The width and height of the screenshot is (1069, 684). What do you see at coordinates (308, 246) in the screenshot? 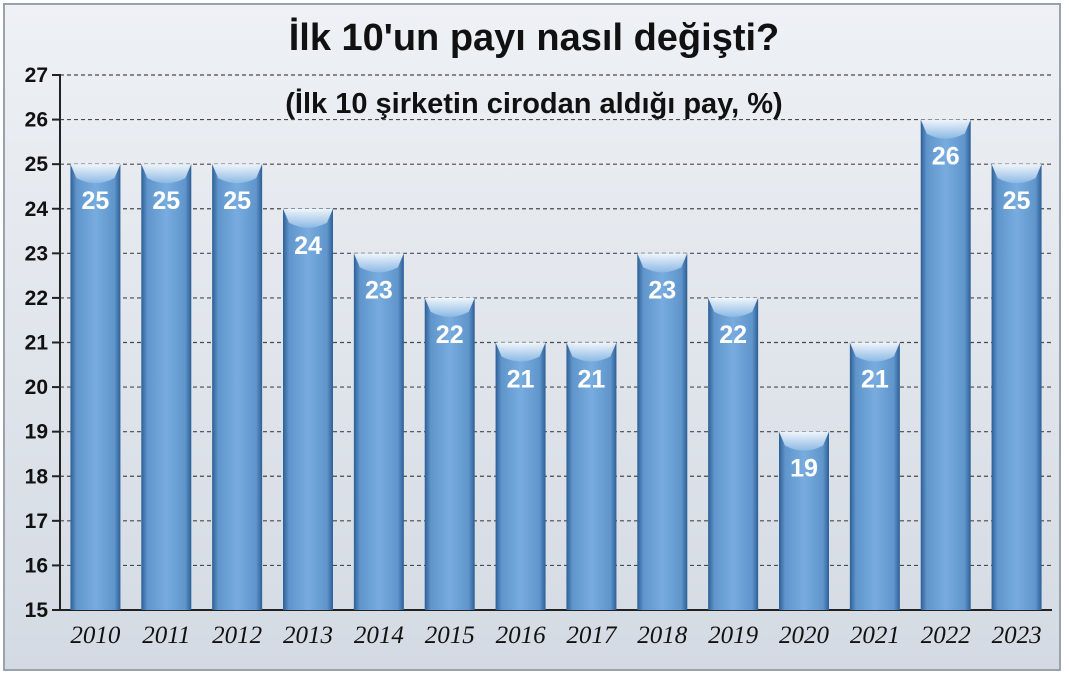
I see `bar-value-label: 24` at bounding box center [308, 246].